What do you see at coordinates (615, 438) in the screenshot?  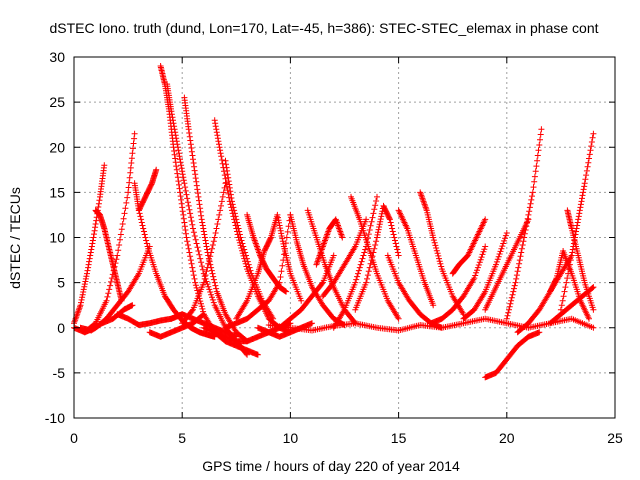 I see `x-tick-label: 25` at bounding box center [615, 438].